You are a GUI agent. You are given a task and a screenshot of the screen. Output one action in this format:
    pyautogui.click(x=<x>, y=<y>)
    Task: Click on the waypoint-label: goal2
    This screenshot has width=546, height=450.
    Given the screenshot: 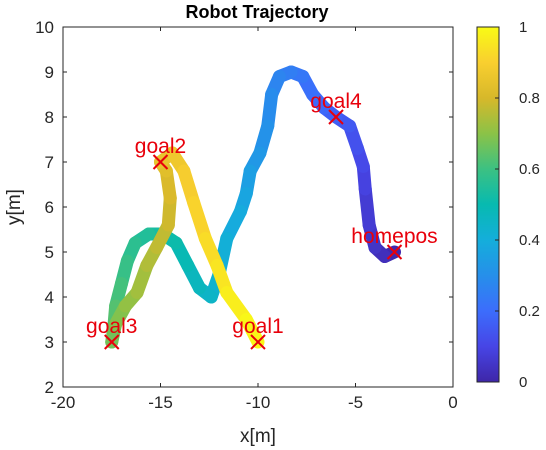 What is the action you would take?
    pyautogui.click(x=160, y=146)
    